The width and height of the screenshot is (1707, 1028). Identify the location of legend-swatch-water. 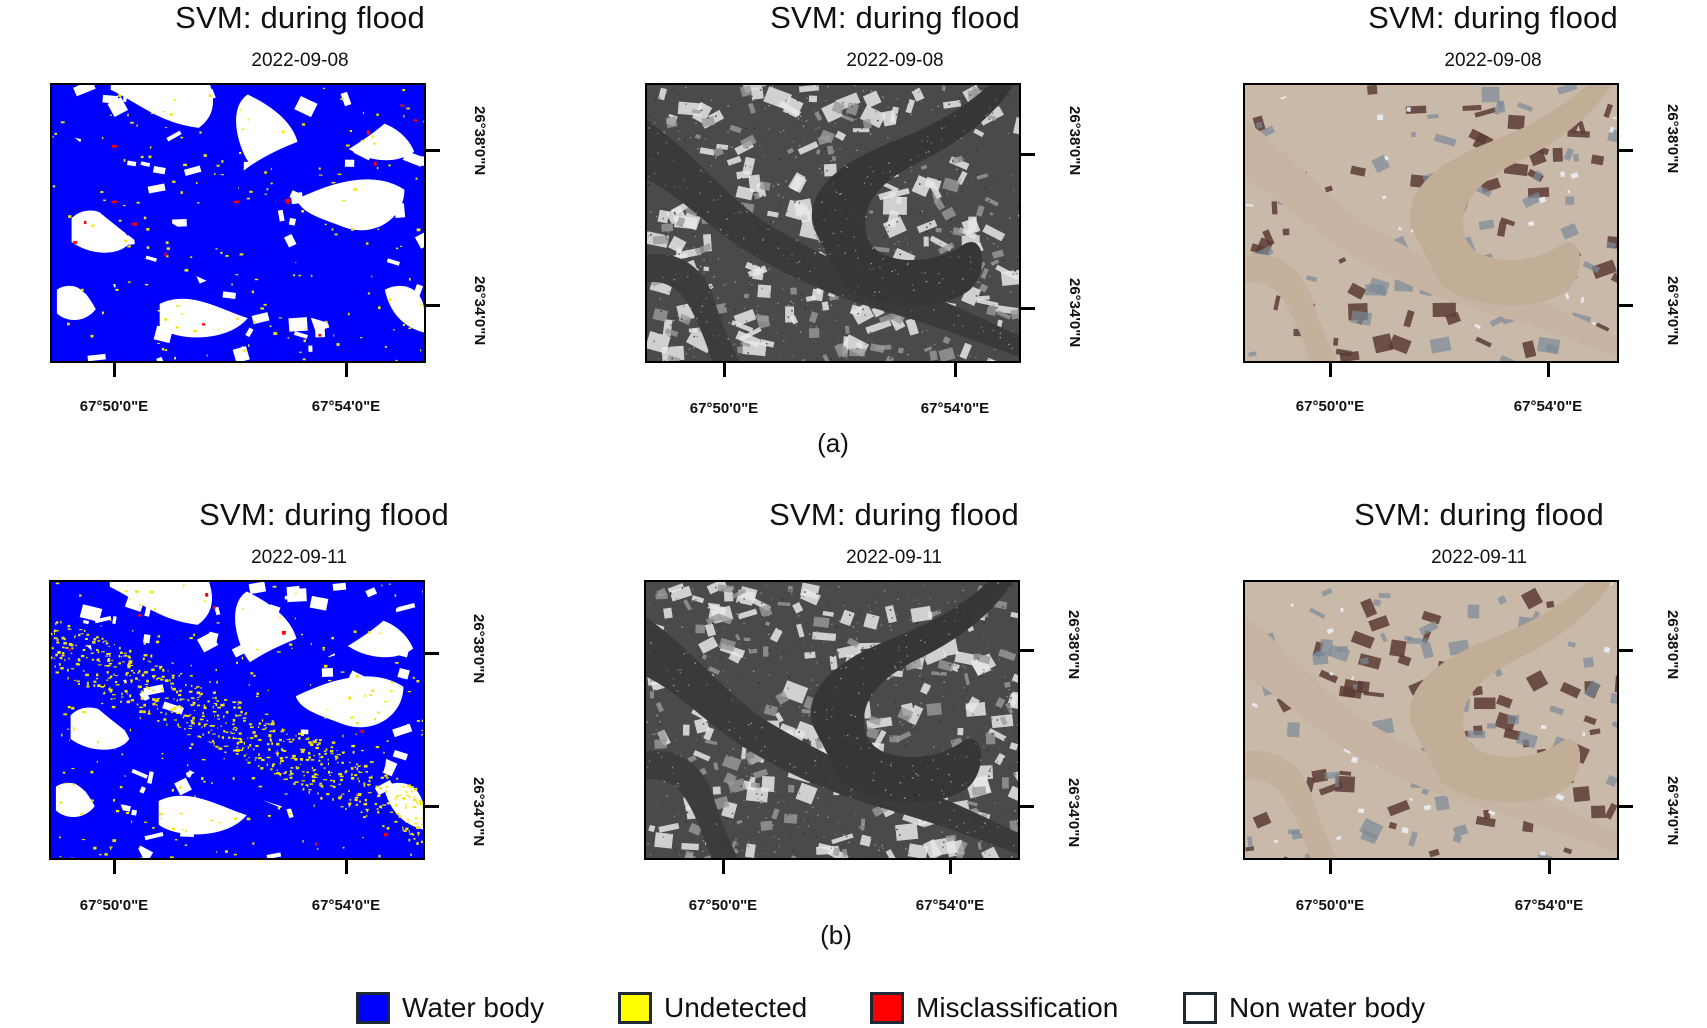
(373, 1008).